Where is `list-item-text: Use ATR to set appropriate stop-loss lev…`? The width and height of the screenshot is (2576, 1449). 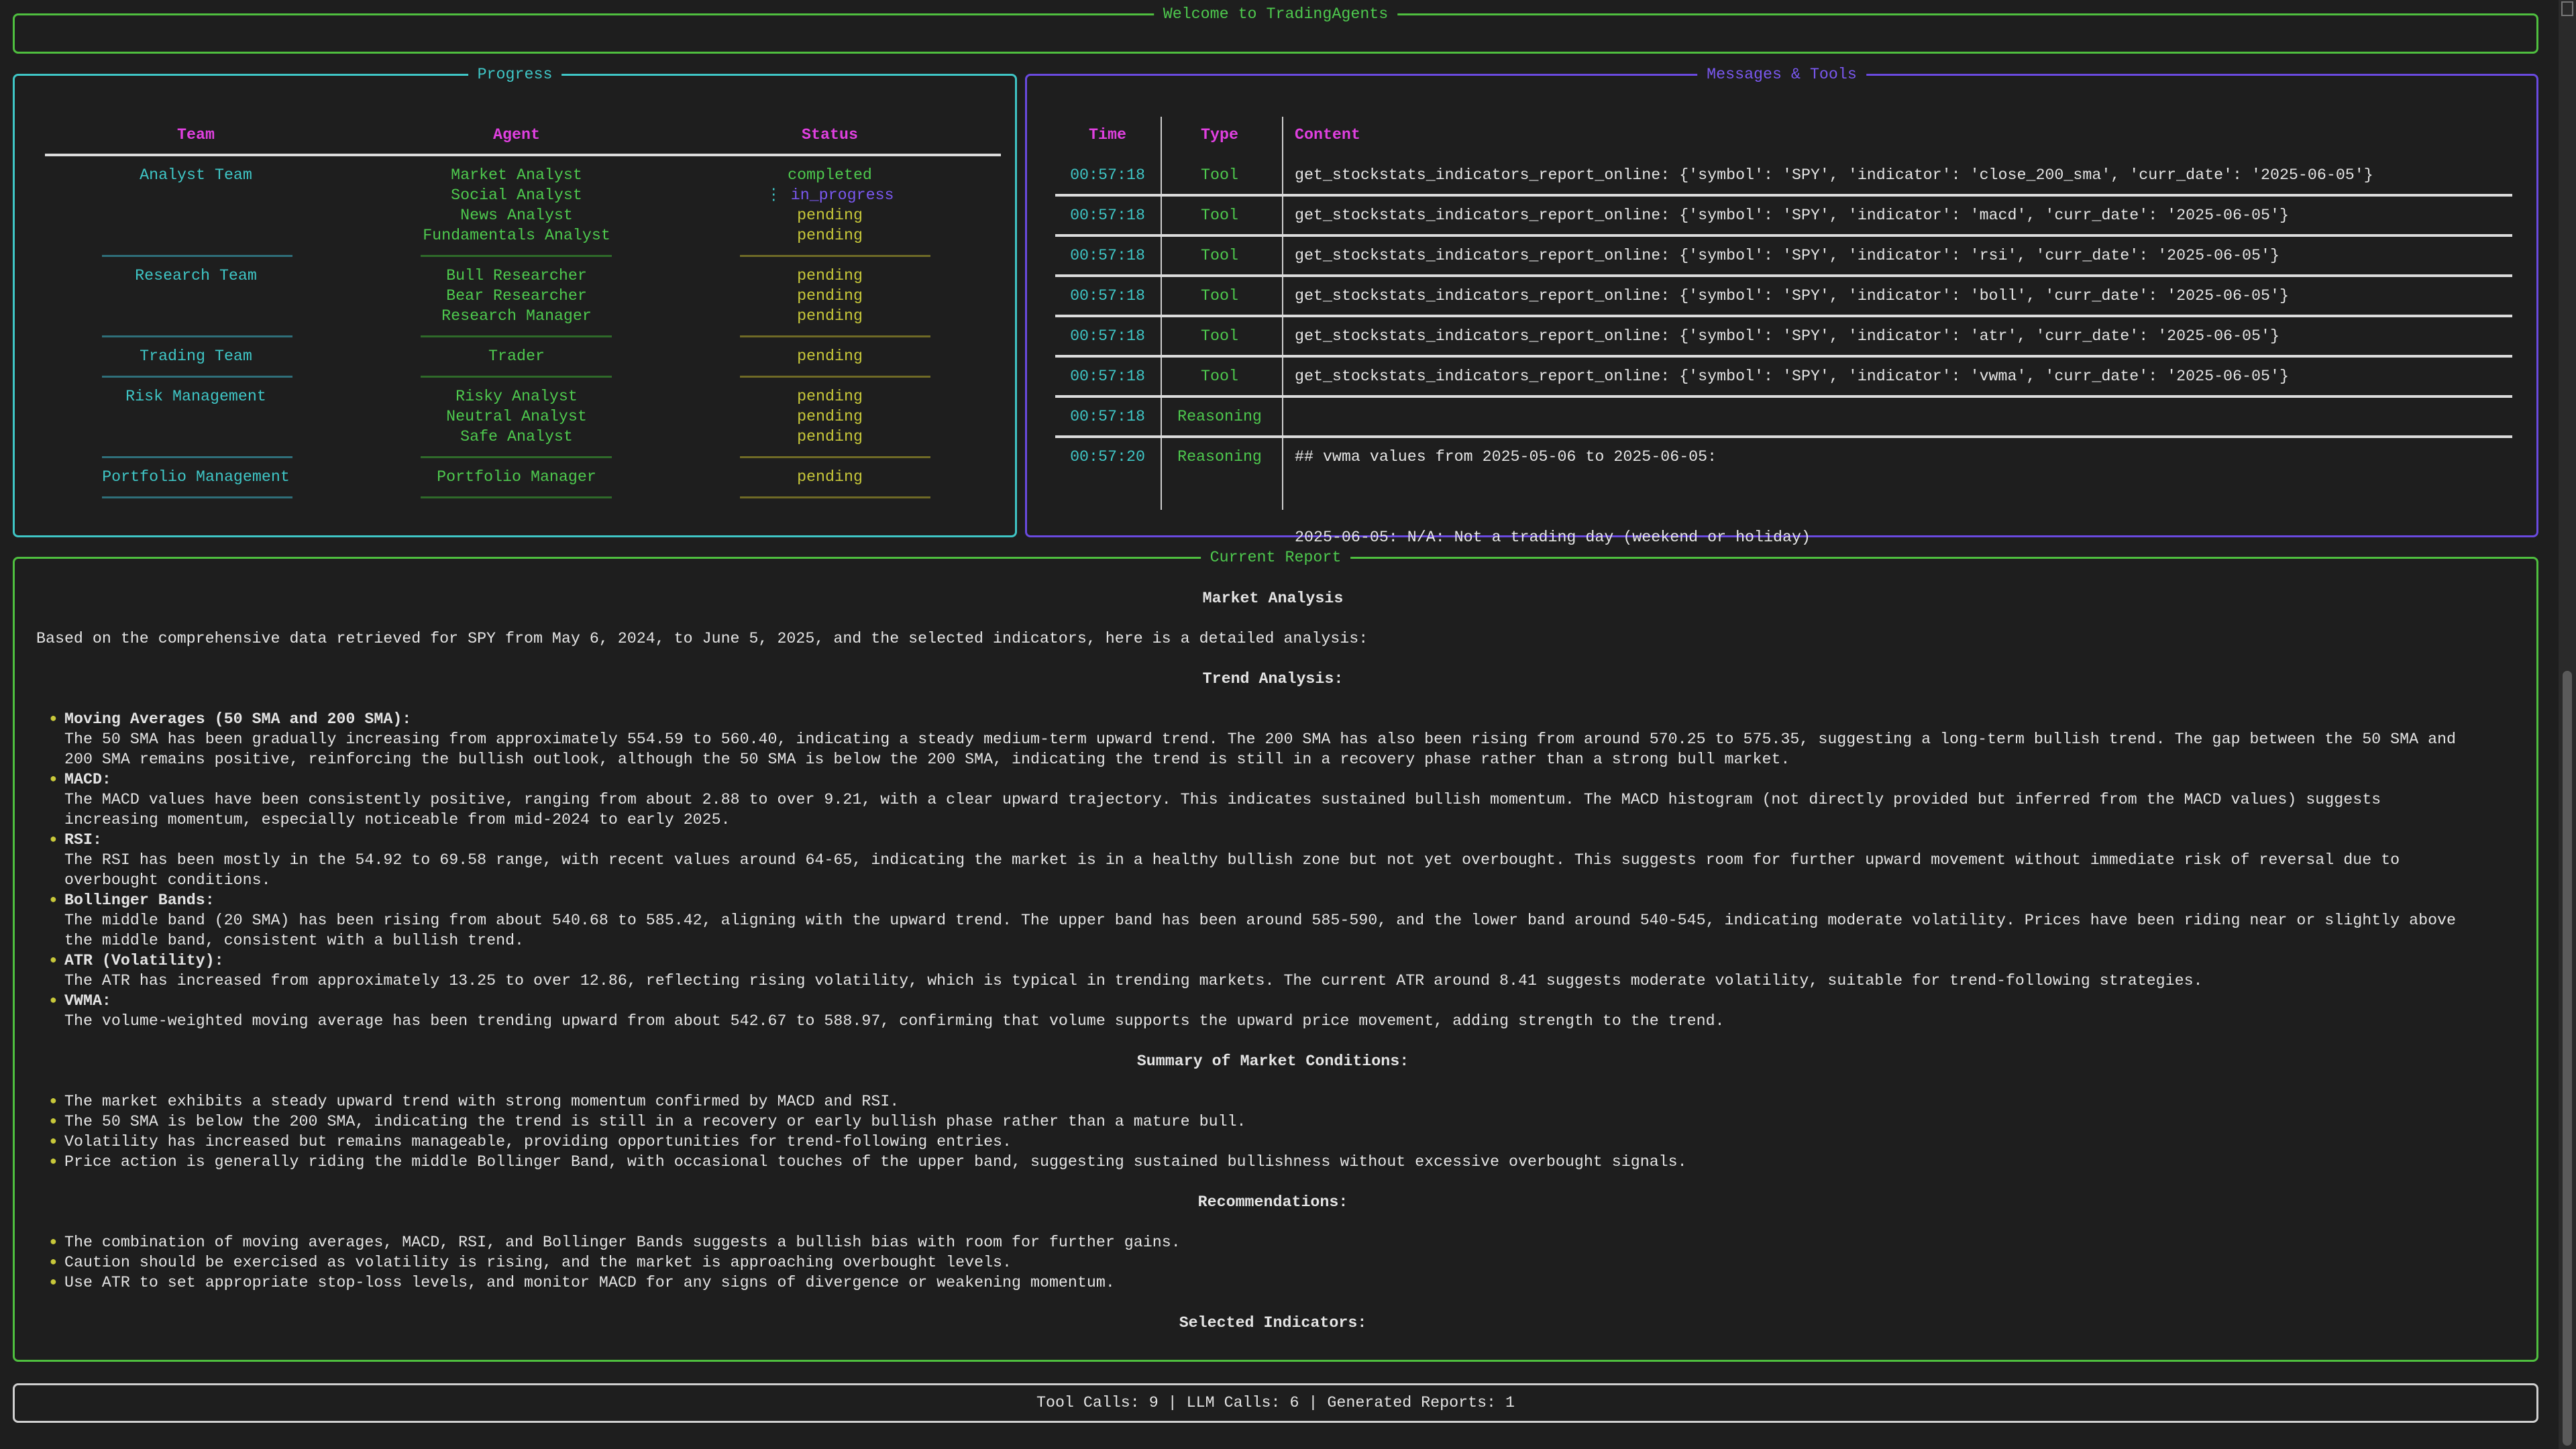
list-item-text: Use ATR to set appropriate stop-loss lev… is located at coordinates (589, 1282).